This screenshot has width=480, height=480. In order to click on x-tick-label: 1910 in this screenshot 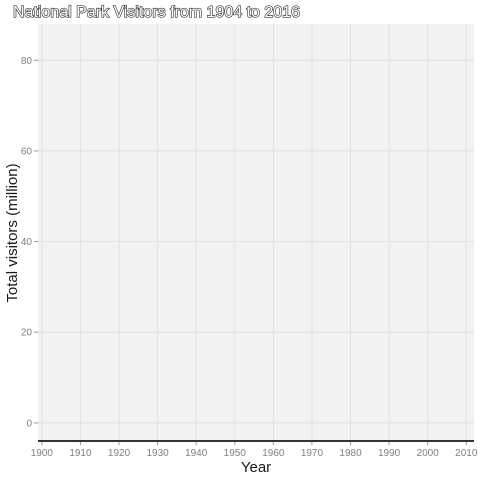, I will do `click(80, 453)`.